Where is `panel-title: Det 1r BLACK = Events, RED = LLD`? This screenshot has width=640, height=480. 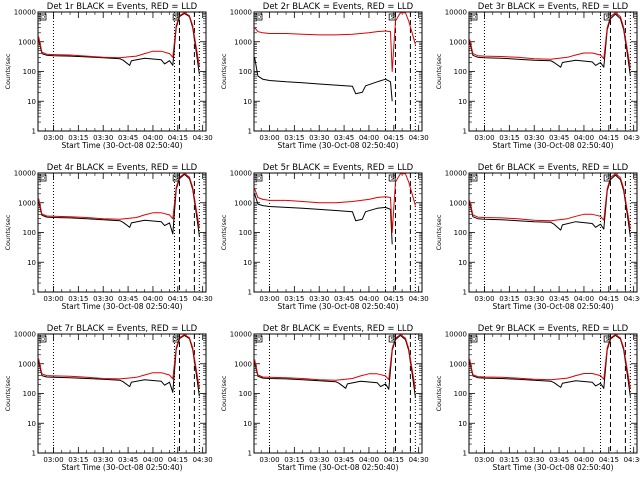
panel-title: Det 1r BLACK = Events, RED = LLD is located at coordinates (122, 7).